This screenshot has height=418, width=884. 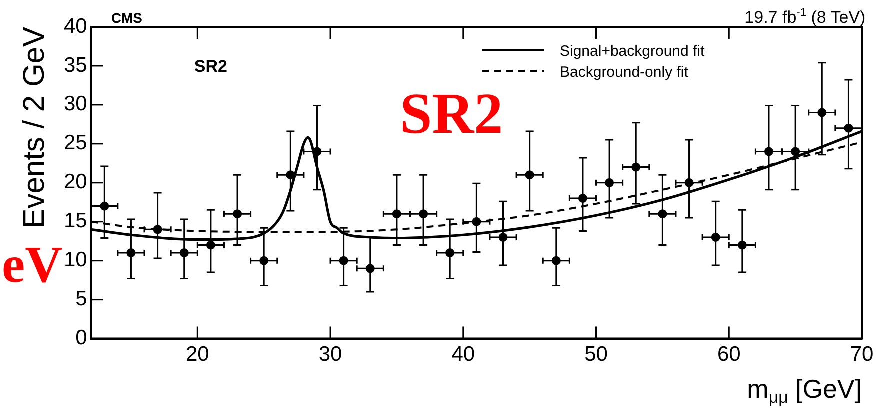 What do you see at coordinates (596, 354) in the screenshot?
I see `x-tick-label: 50` at bounding box center [596, 354].